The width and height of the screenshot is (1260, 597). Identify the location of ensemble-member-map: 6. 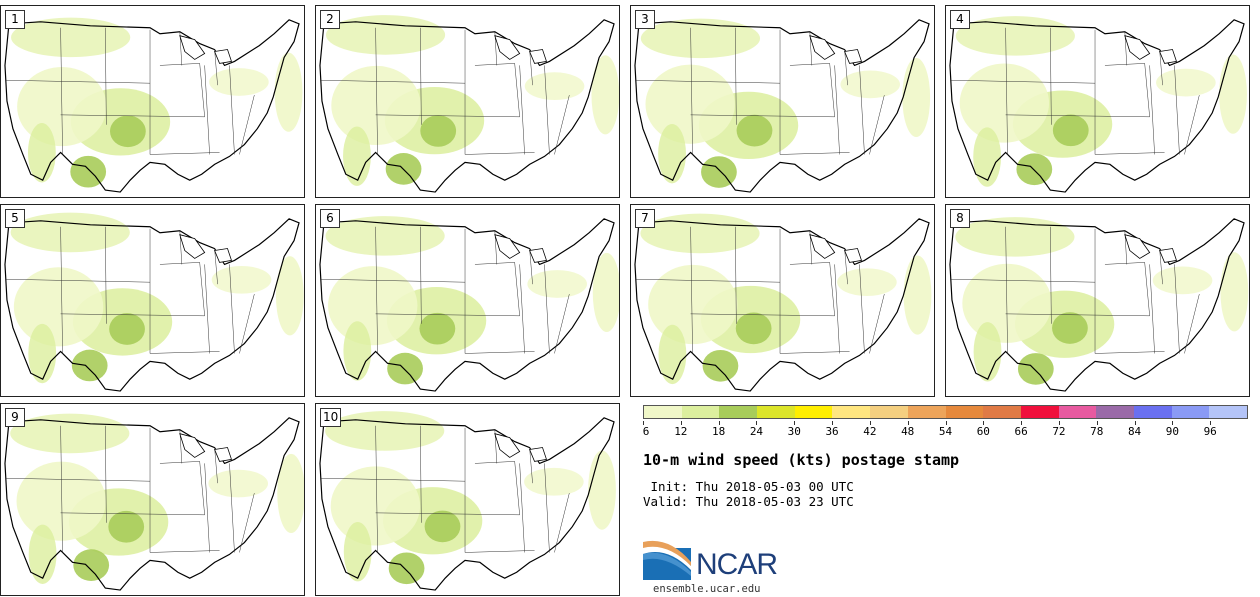
(467, 300).